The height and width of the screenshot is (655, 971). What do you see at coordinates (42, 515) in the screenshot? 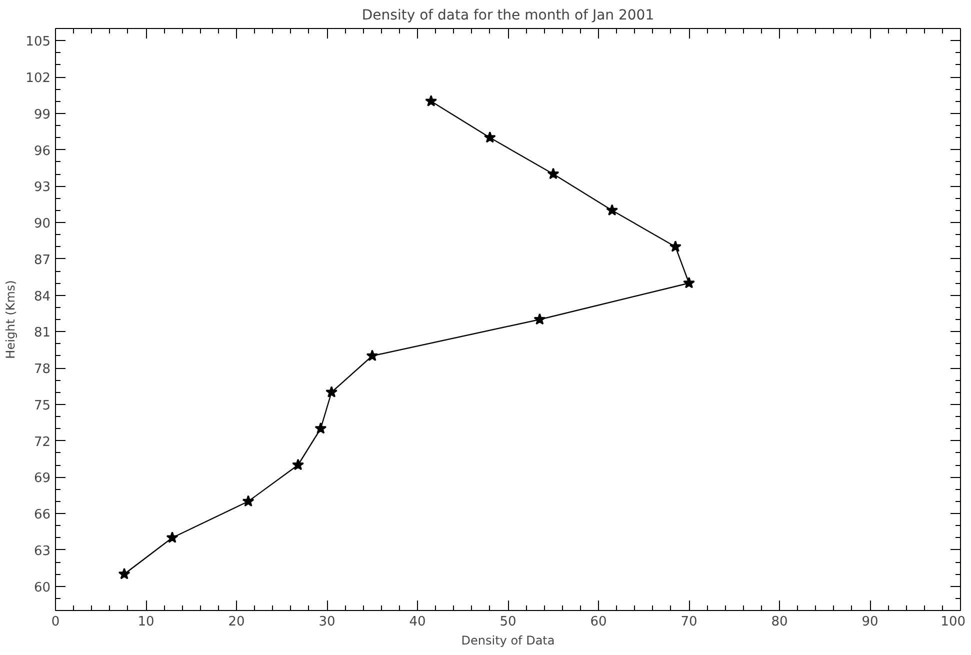
I see `y-tick-label: 66` at bounding box center [42, 515].